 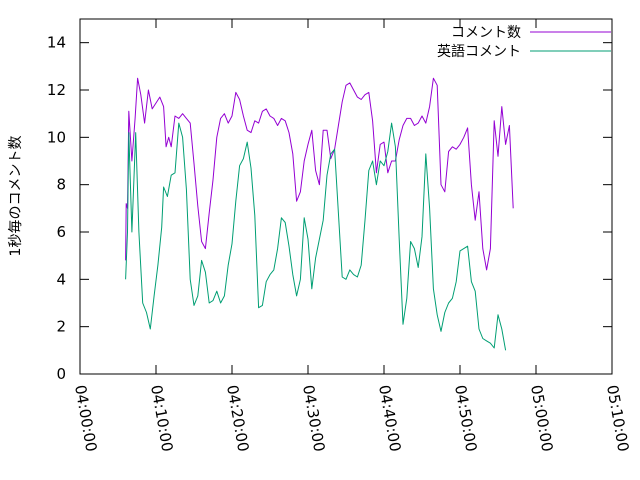 What do you see at coordinates (56, 43) in the screenshot?
I see `y-tick-label: 14` at bounding box center [56, 43].